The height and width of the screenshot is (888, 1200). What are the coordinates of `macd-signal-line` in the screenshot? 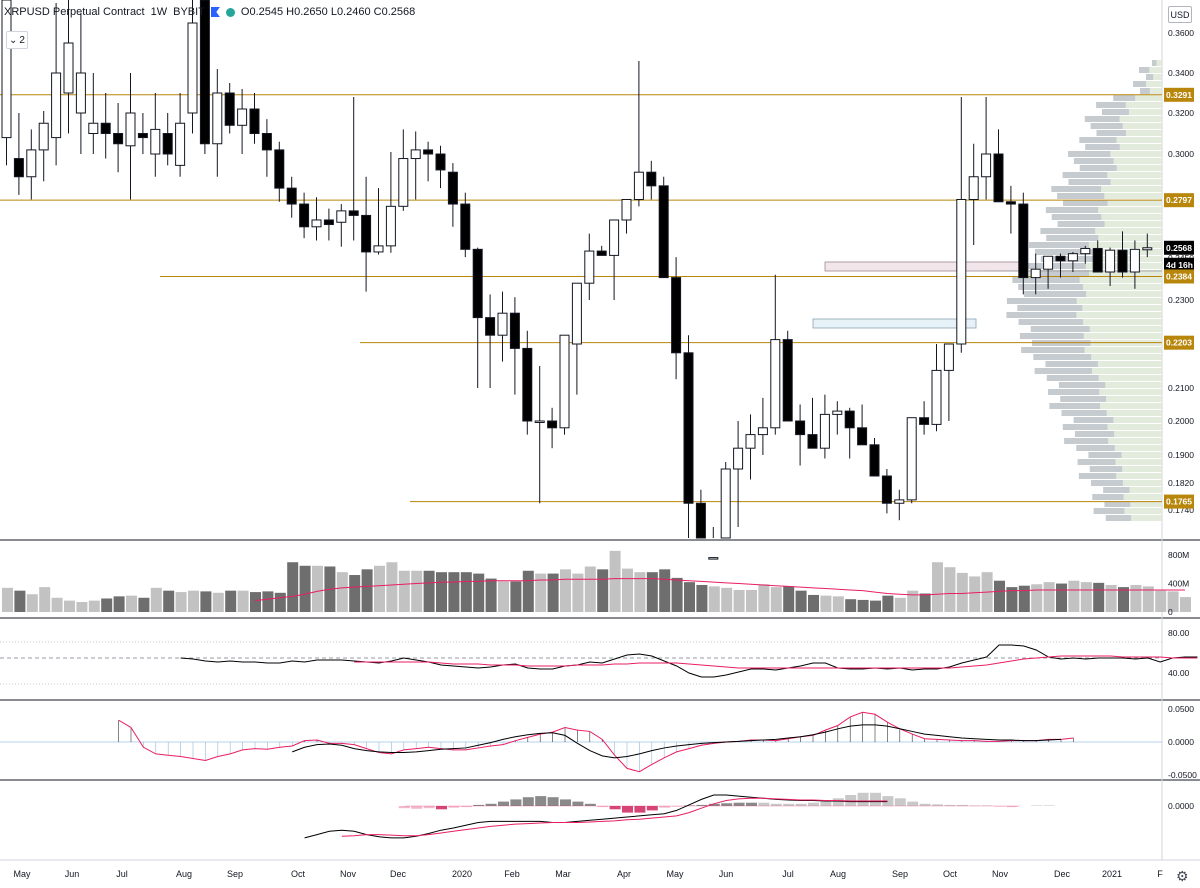 It's located at (614, 817).